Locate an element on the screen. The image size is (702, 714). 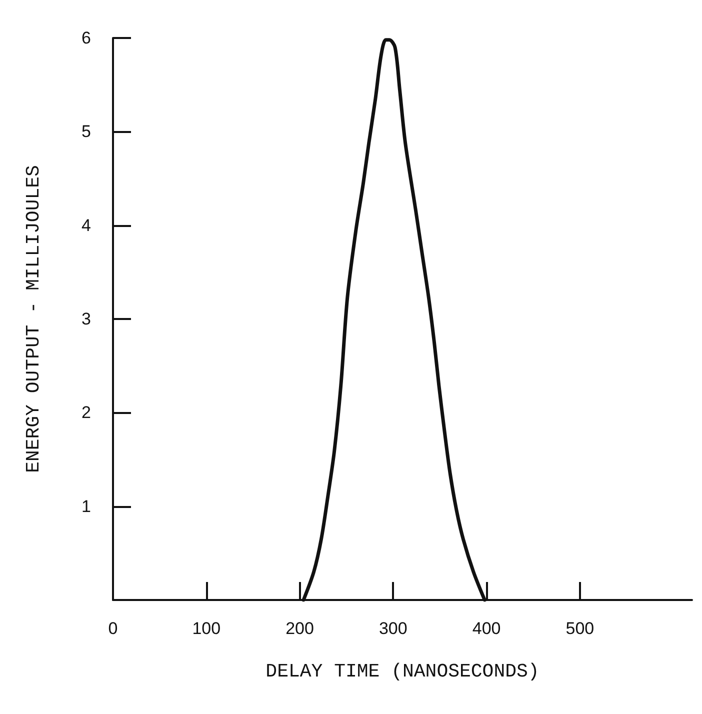
y-tick-label: 1 is located at coordinates (86, 506).